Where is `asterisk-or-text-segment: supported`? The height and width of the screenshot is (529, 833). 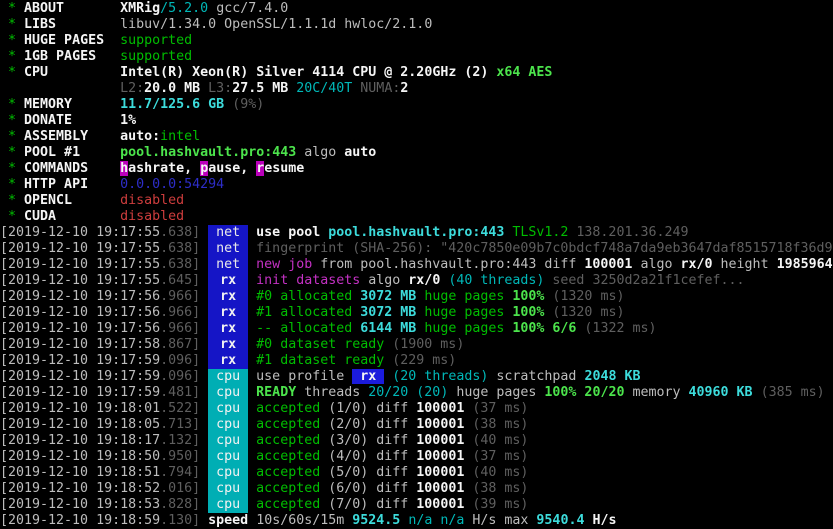
asterisk-or-text-segment: supported is located at coordinates (156, 40).